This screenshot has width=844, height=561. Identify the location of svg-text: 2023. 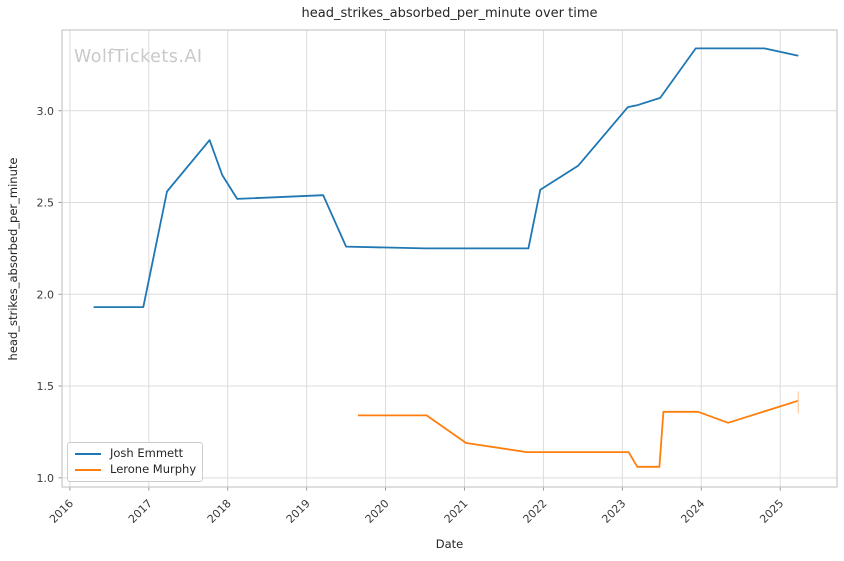
(613, 511).